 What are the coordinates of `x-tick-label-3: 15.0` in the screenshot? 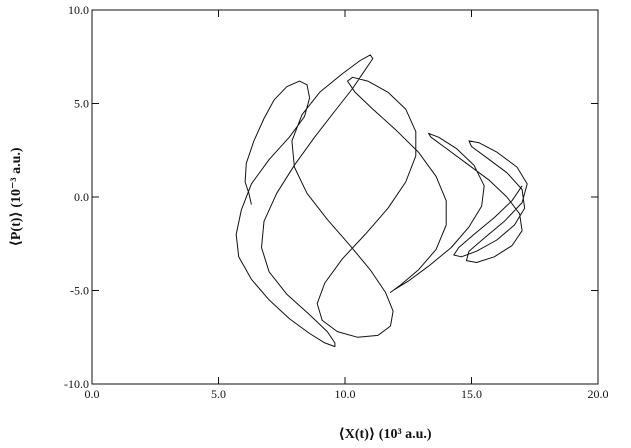 It's located at (471, 394).